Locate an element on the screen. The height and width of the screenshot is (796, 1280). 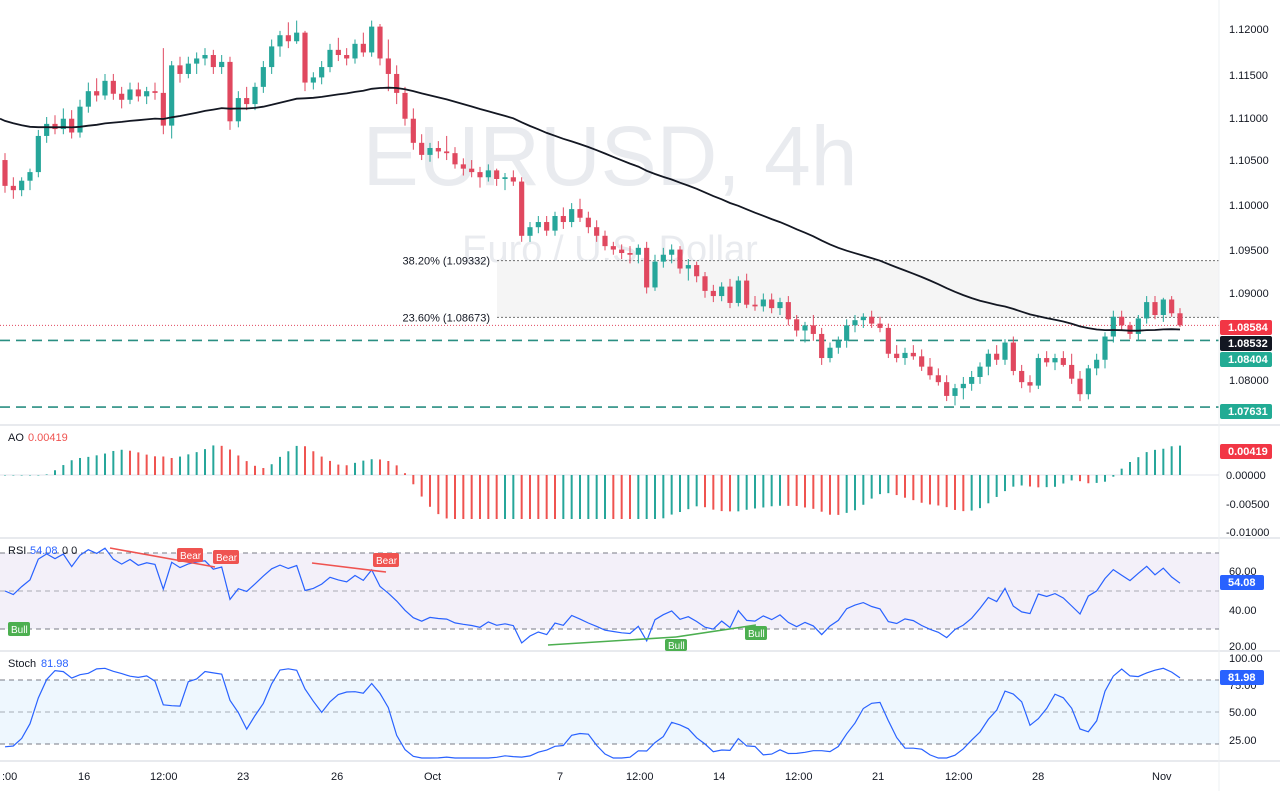
ao-value: 0.00419 is located at coordinates (48, 438).